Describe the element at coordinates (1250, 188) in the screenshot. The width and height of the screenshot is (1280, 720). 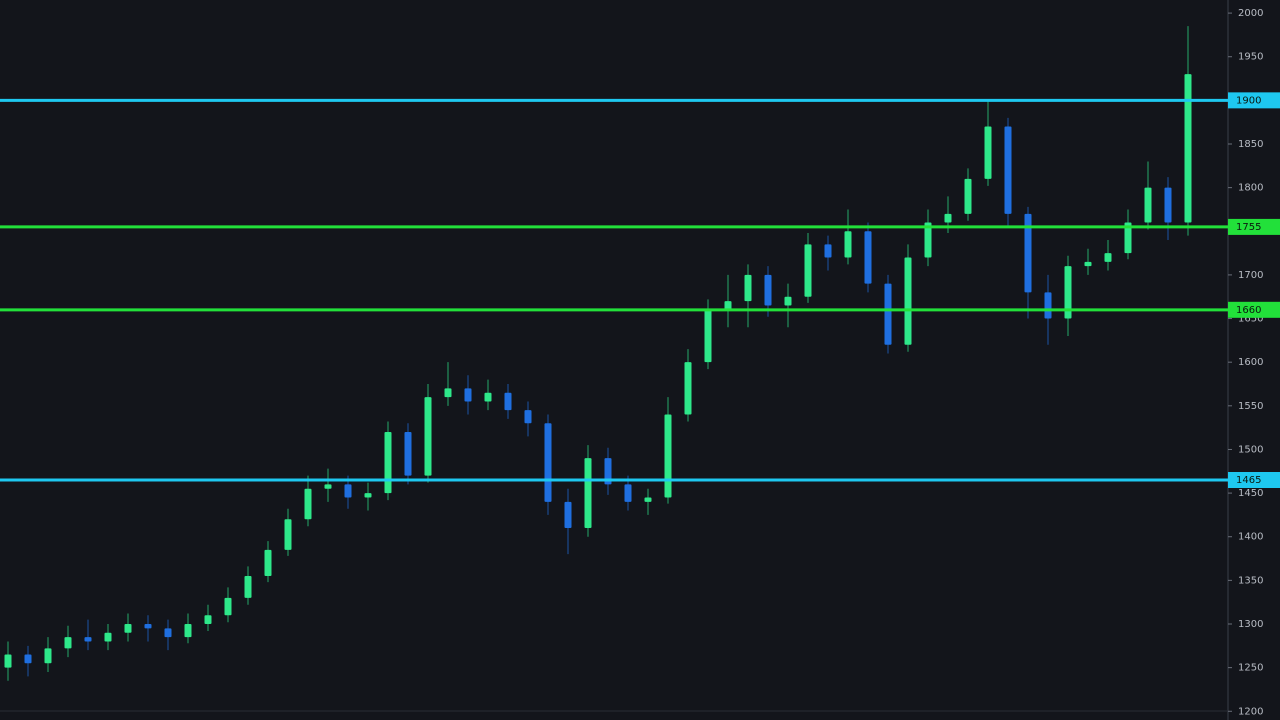
I see `y-tick-label: 1800` at that location.